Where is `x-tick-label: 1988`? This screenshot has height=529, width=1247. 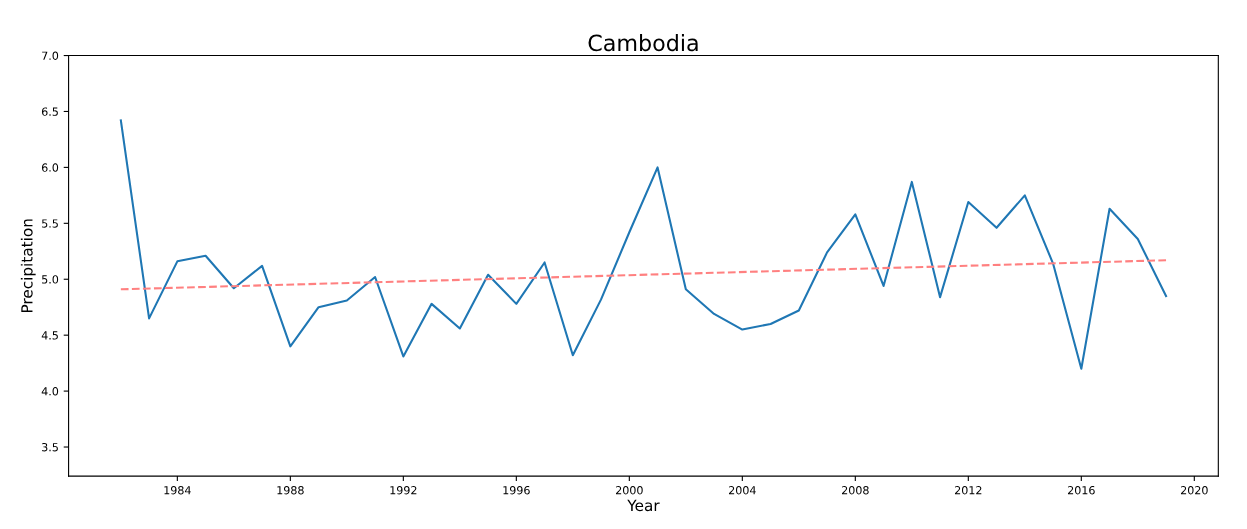 x-tick-label: 1988 is located at coordinates (290, 490).